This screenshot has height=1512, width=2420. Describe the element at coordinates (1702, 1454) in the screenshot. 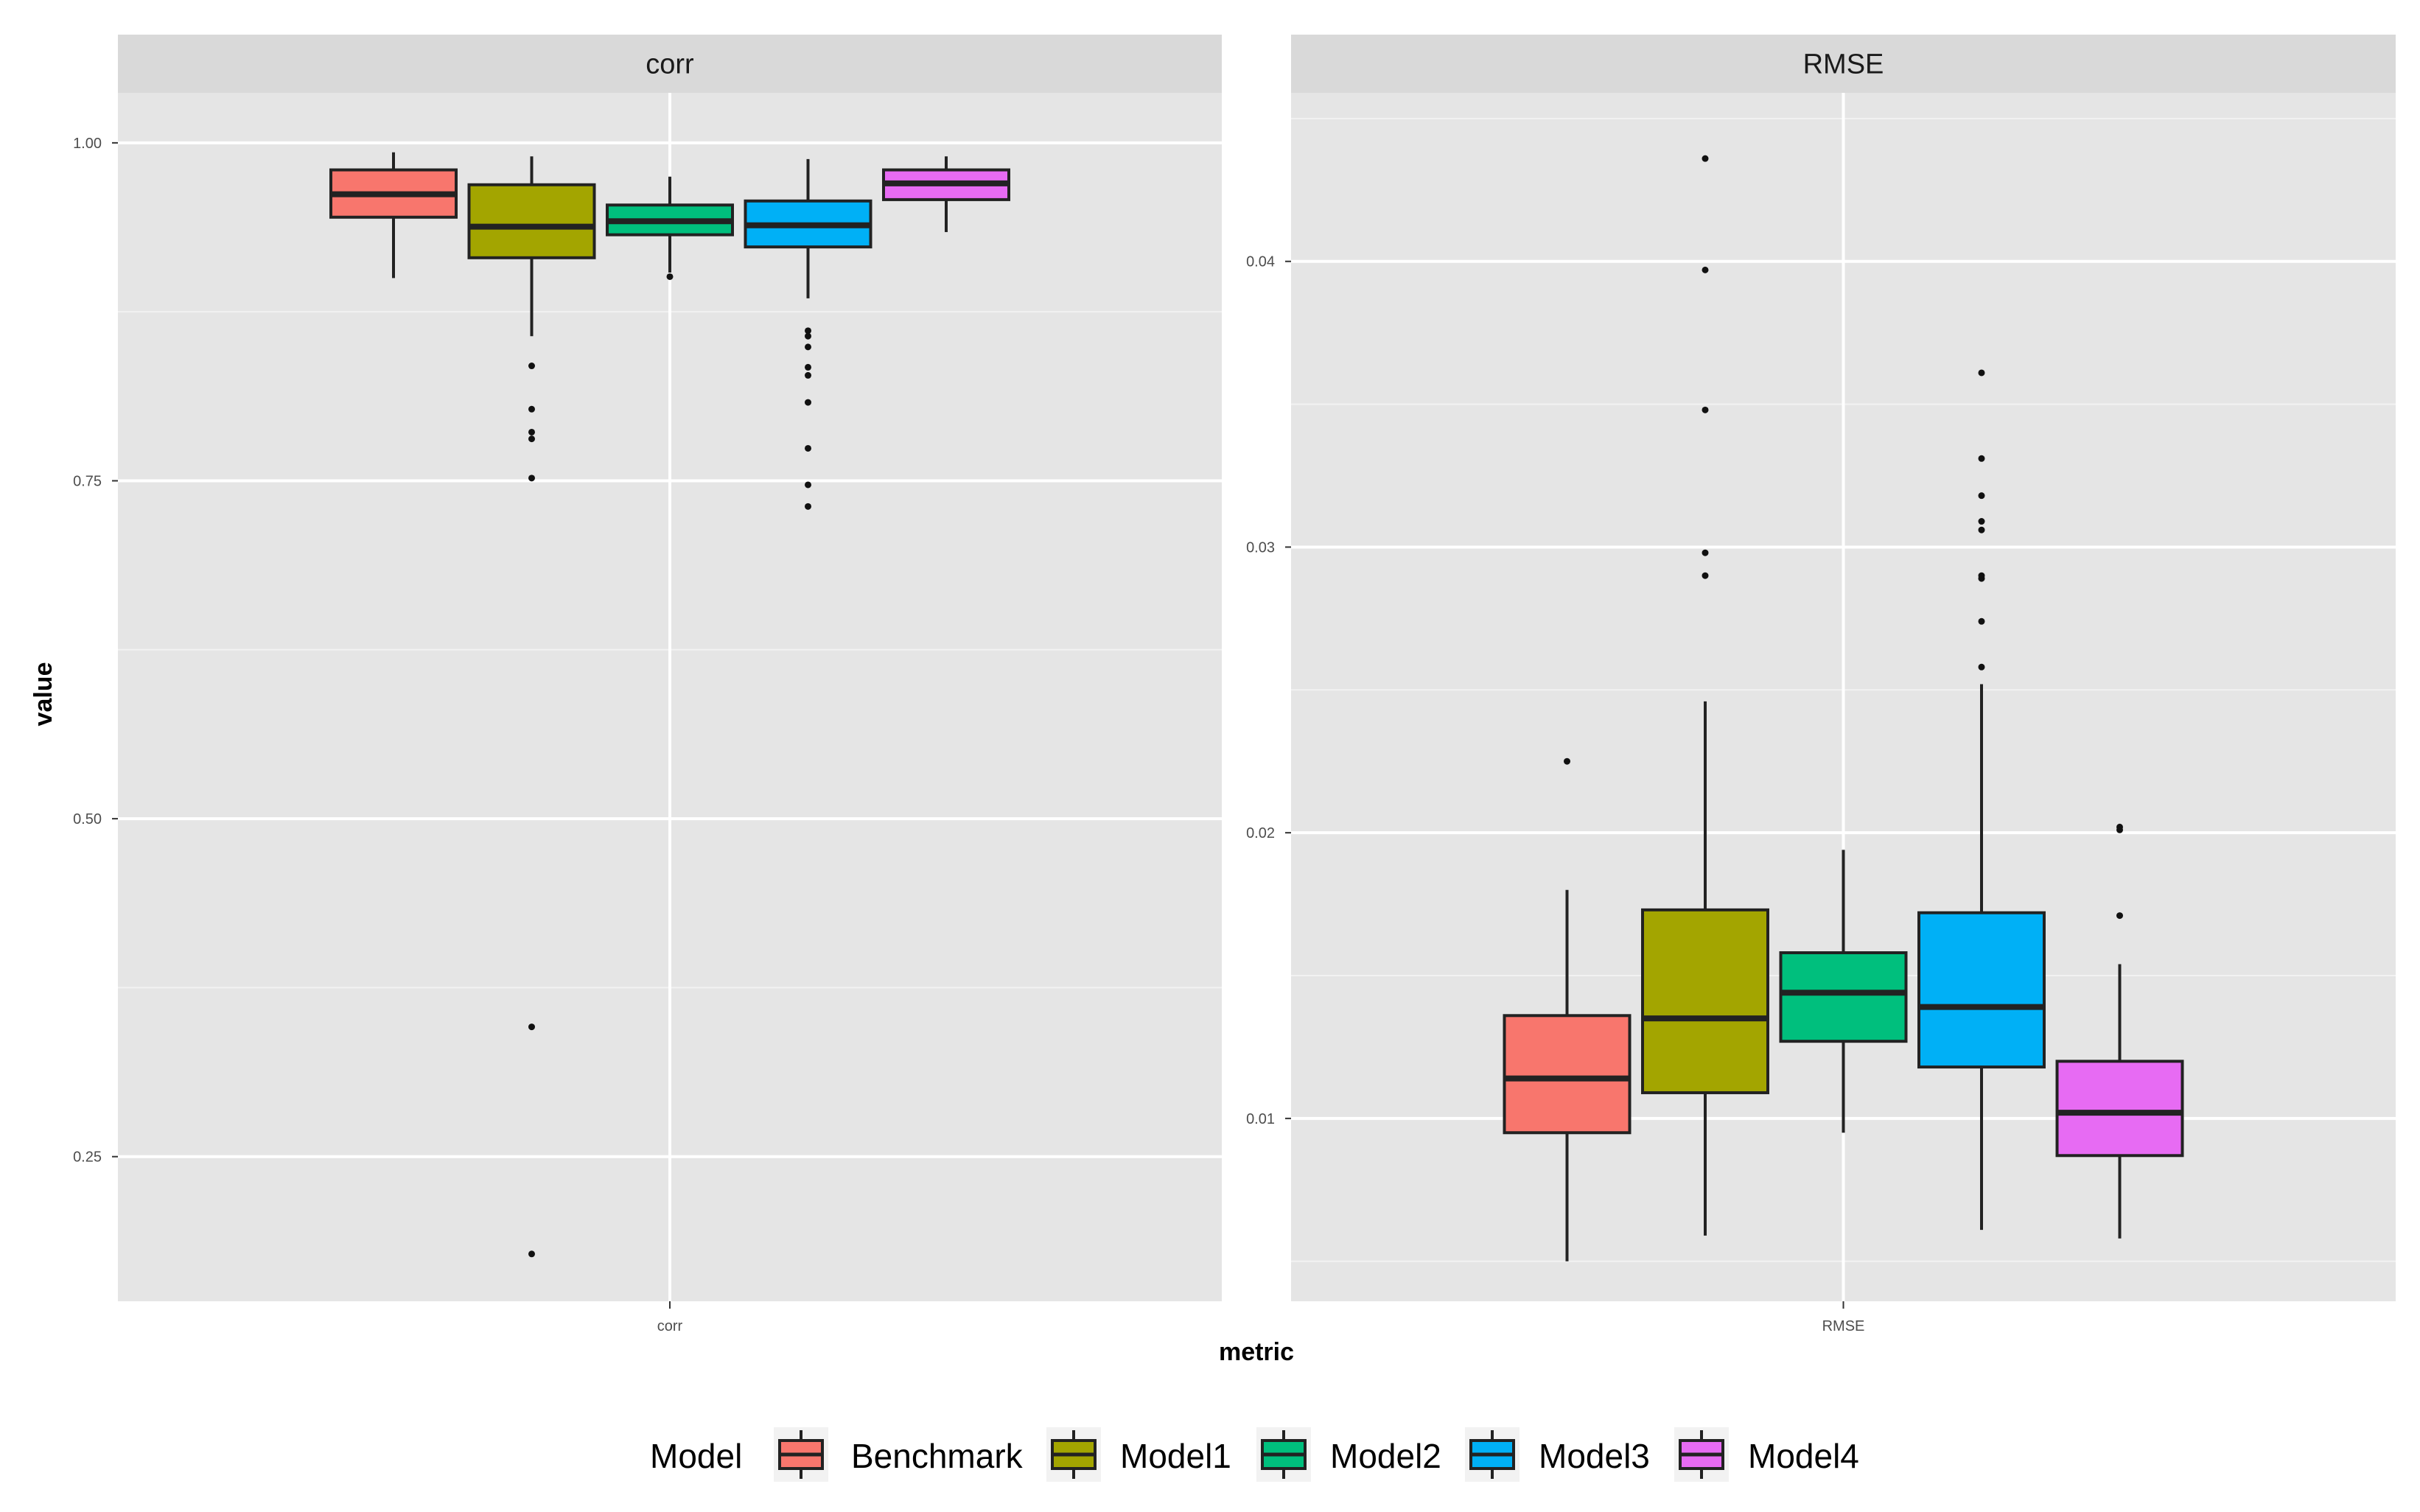

I see `legend-key-model4` at that location.